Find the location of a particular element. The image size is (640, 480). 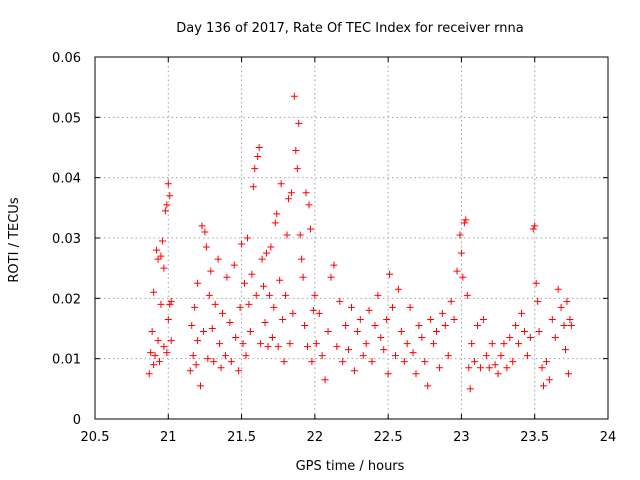

x-tick-label: 24 is located at coordinates (608, 437).